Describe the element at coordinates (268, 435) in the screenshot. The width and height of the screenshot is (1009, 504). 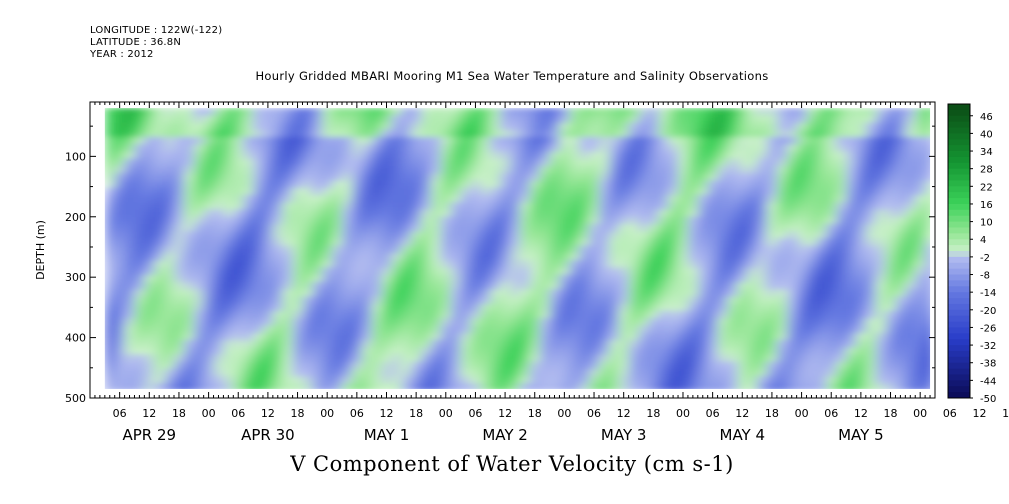
I see `x-date-label: APR 30` at that location.